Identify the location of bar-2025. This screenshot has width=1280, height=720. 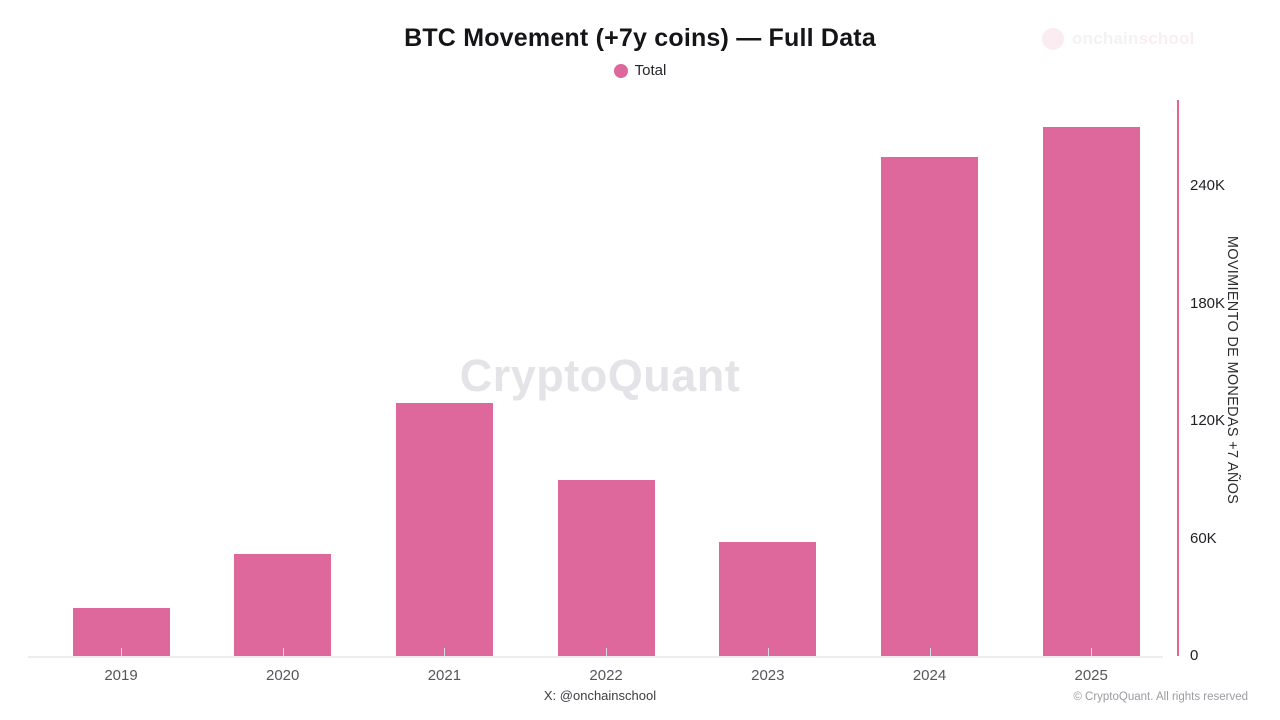
(1091, 391).